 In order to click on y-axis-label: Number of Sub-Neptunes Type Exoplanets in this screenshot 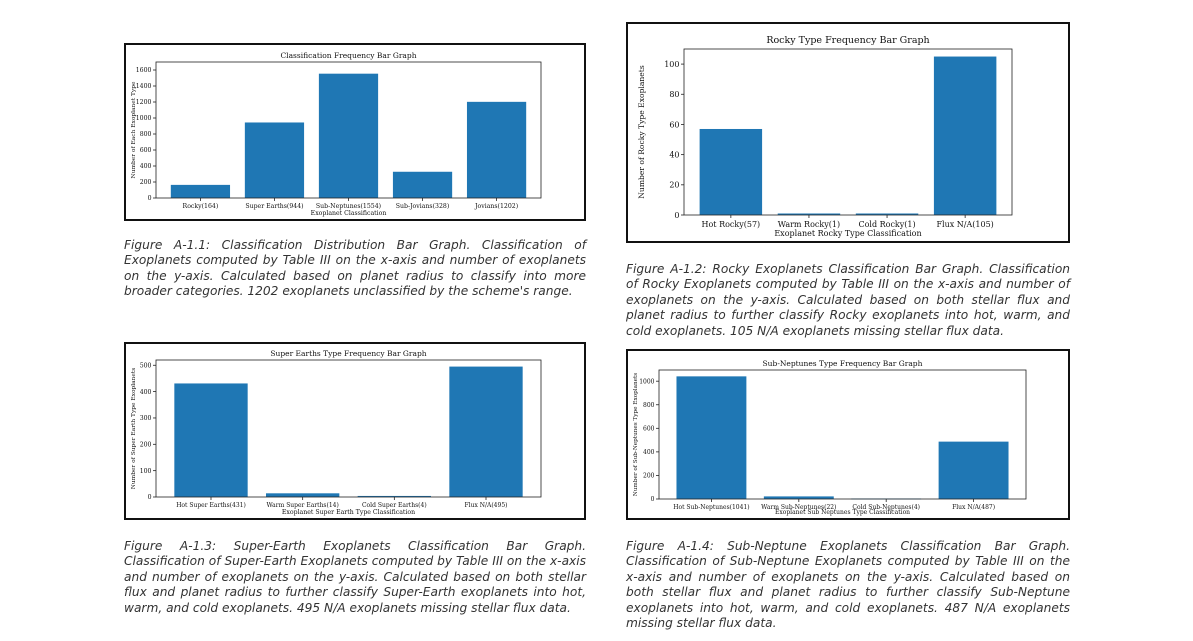, I will do `click(636, 434)`.